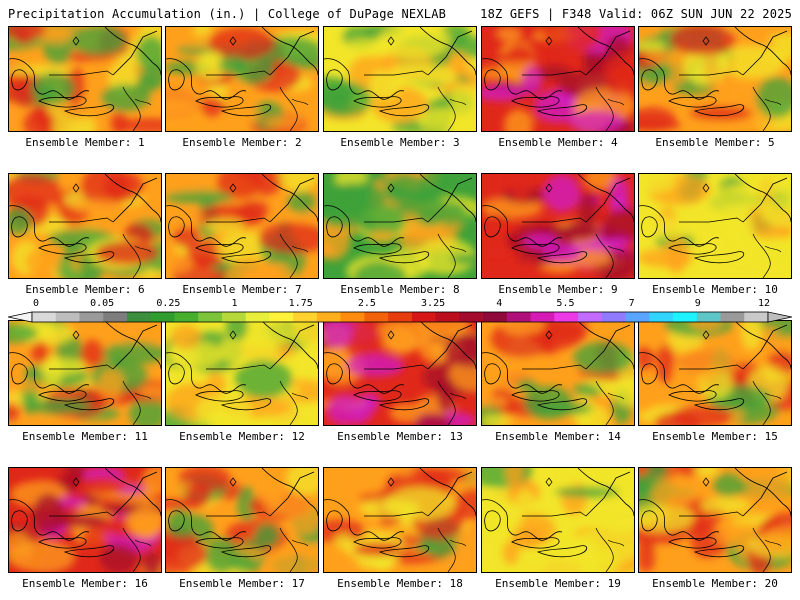 The width and height of the screenshot is (800, 600). I want to click on legend-tick-label: 7, so click(631, 303).